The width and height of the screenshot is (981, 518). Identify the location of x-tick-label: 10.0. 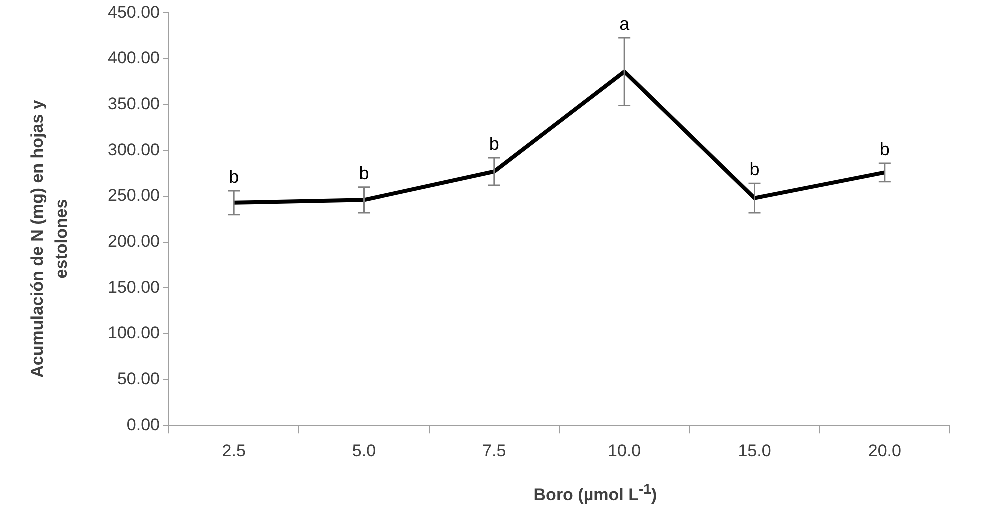
(625, 450).